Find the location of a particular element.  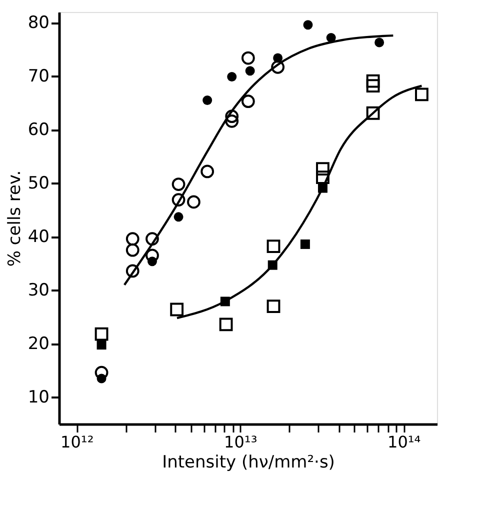

x-tick-label: 10¹³ is located at coordinates (241, 442).